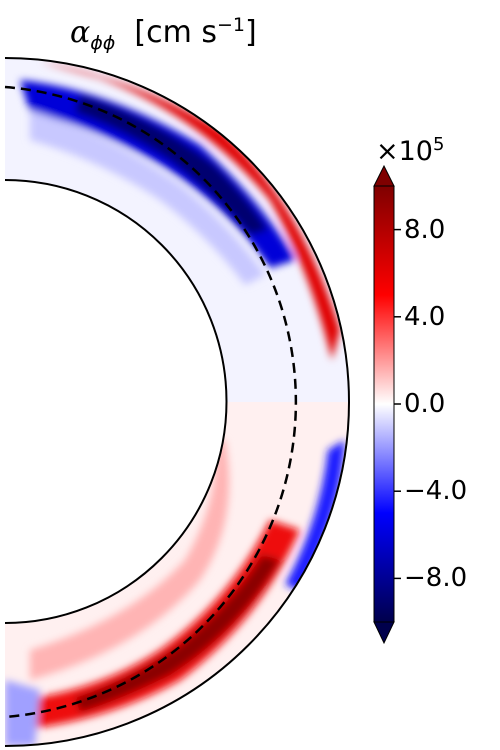  I want to click on field-blob-south-positive-pale, so click(130, 560).